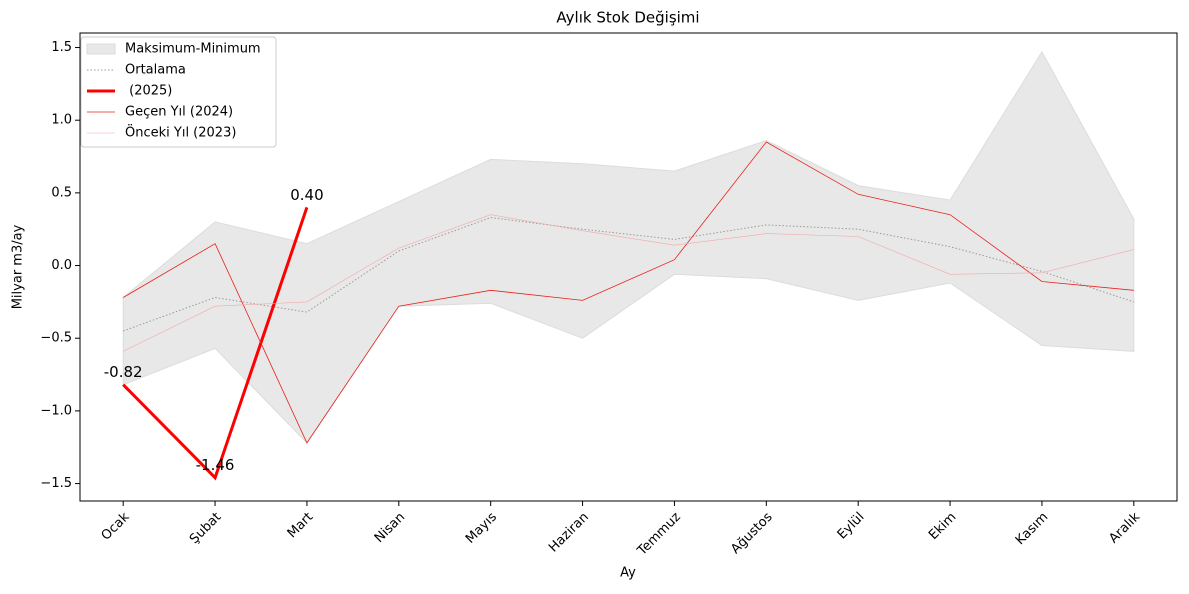  I want to click on x-tick-label: Ağustos, so click(752, 534).